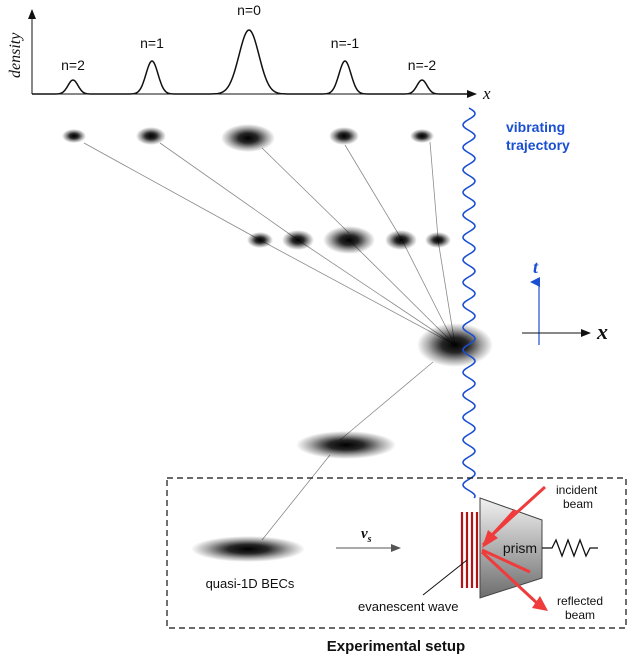 The height and width of the screenshot is (663, 629). I want to click on density-curve, so click(251, 62).